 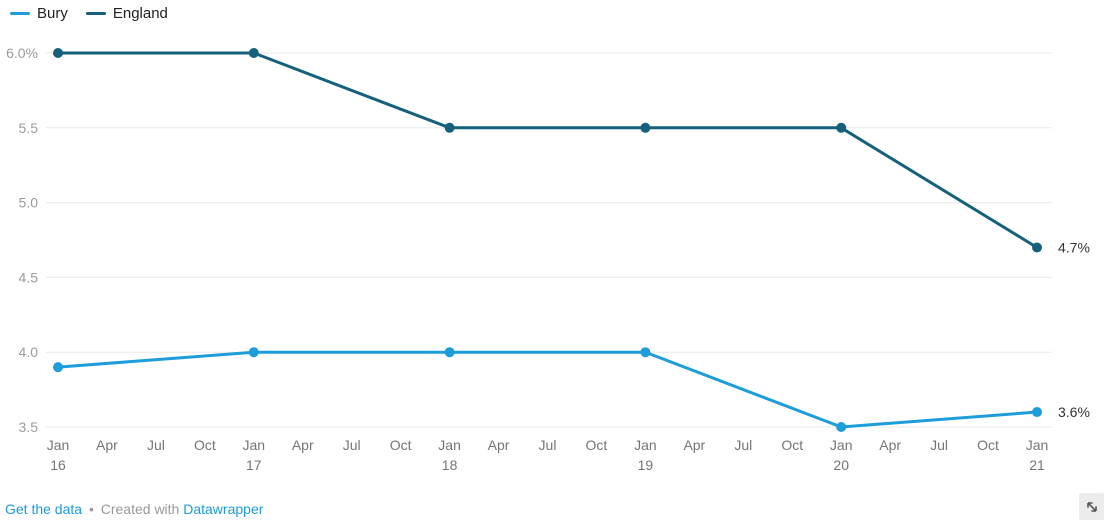 What do you see at coordinates (29, 203) in the screenshot?
I see `y-axis-tick-label: 5.0` at bounding box center [29, 203].